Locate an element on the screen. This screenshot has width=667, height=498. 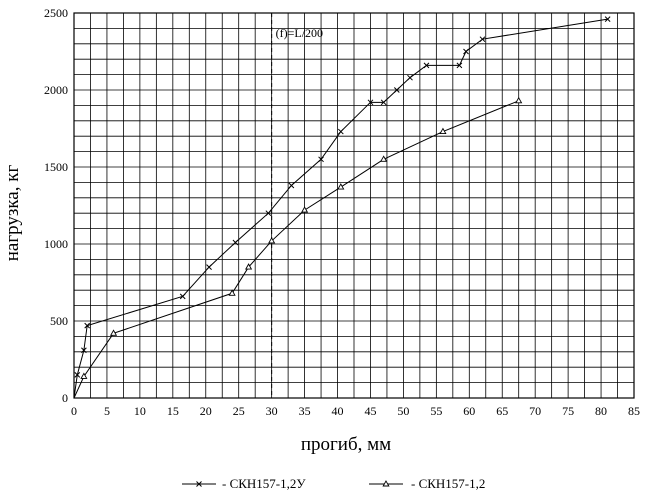
x-tick-label: 85 is located at coordinates (634, 411).